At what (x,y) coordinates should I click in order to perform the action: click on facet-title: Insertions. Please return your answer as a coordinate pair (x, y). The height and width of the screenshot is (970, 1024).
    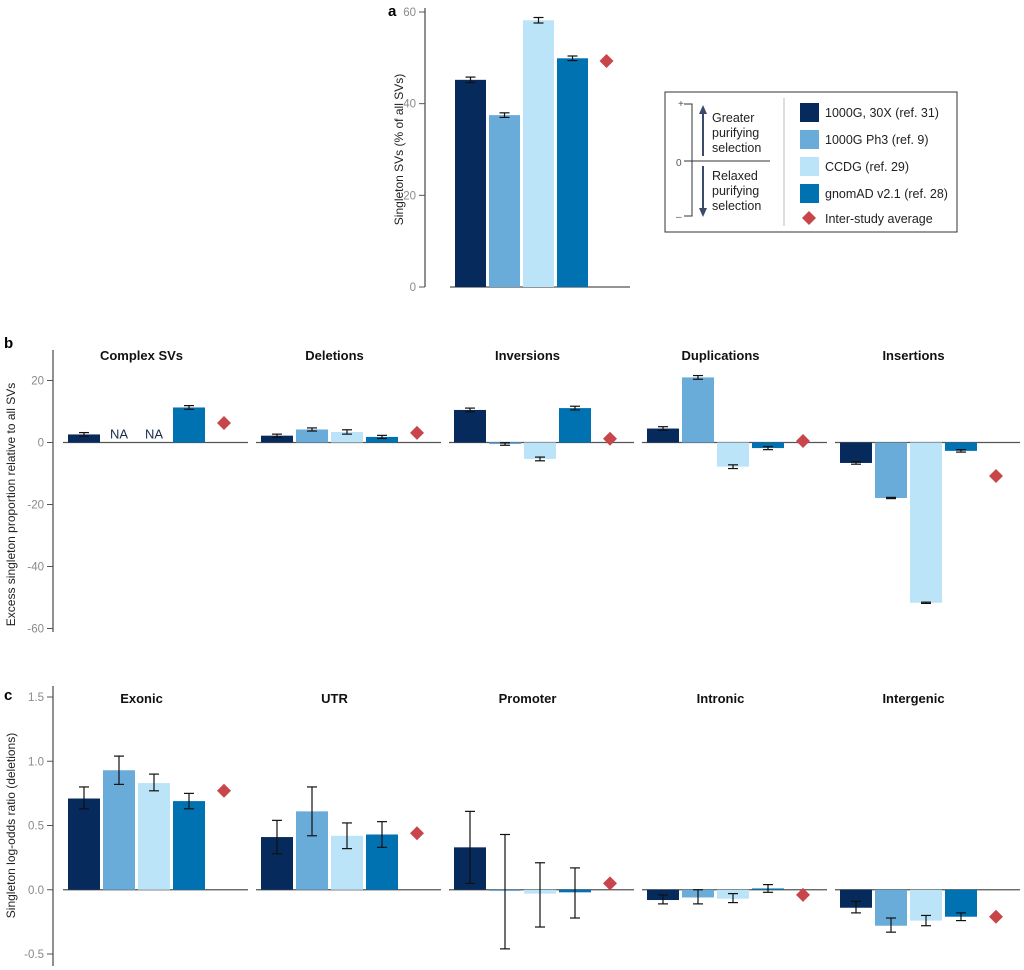
    Looking at the image, I should click on (913, 355).